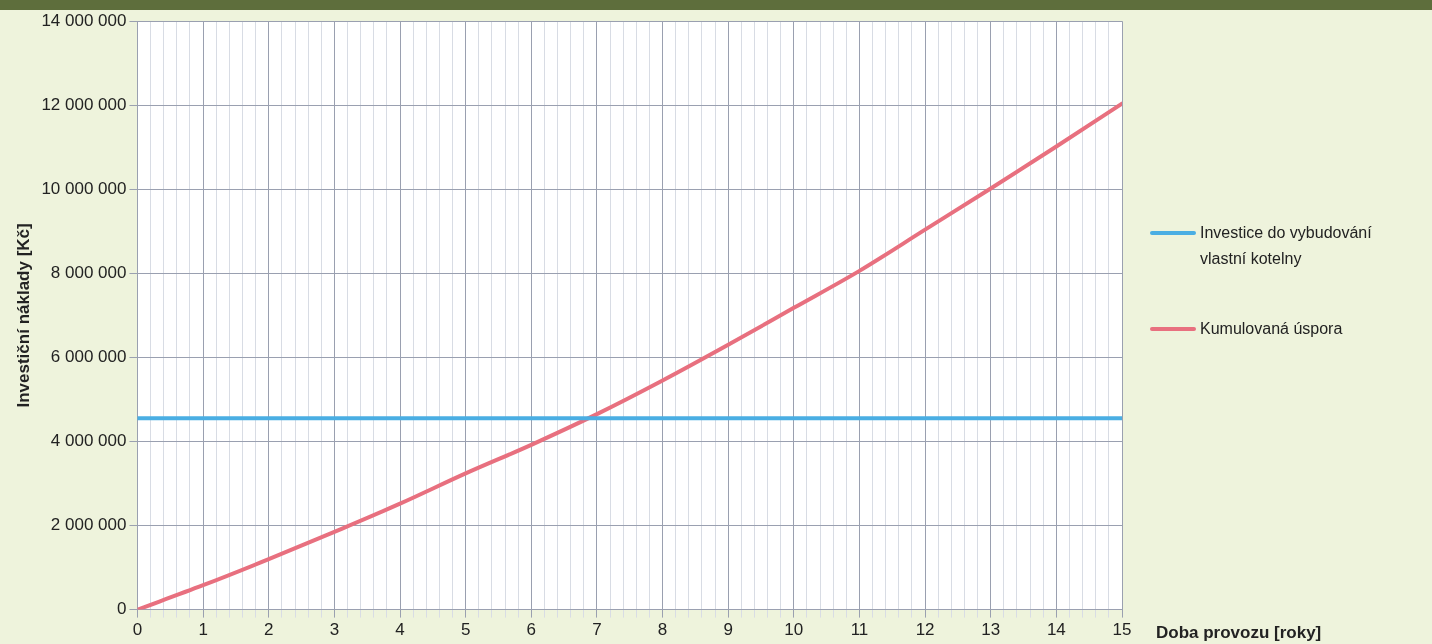 The height and width of the screenshot is (644, 1432). Describe the element at coordinates (88, 273) in the screenshot. I see `y-tick-label: 8 000 000` at that location.